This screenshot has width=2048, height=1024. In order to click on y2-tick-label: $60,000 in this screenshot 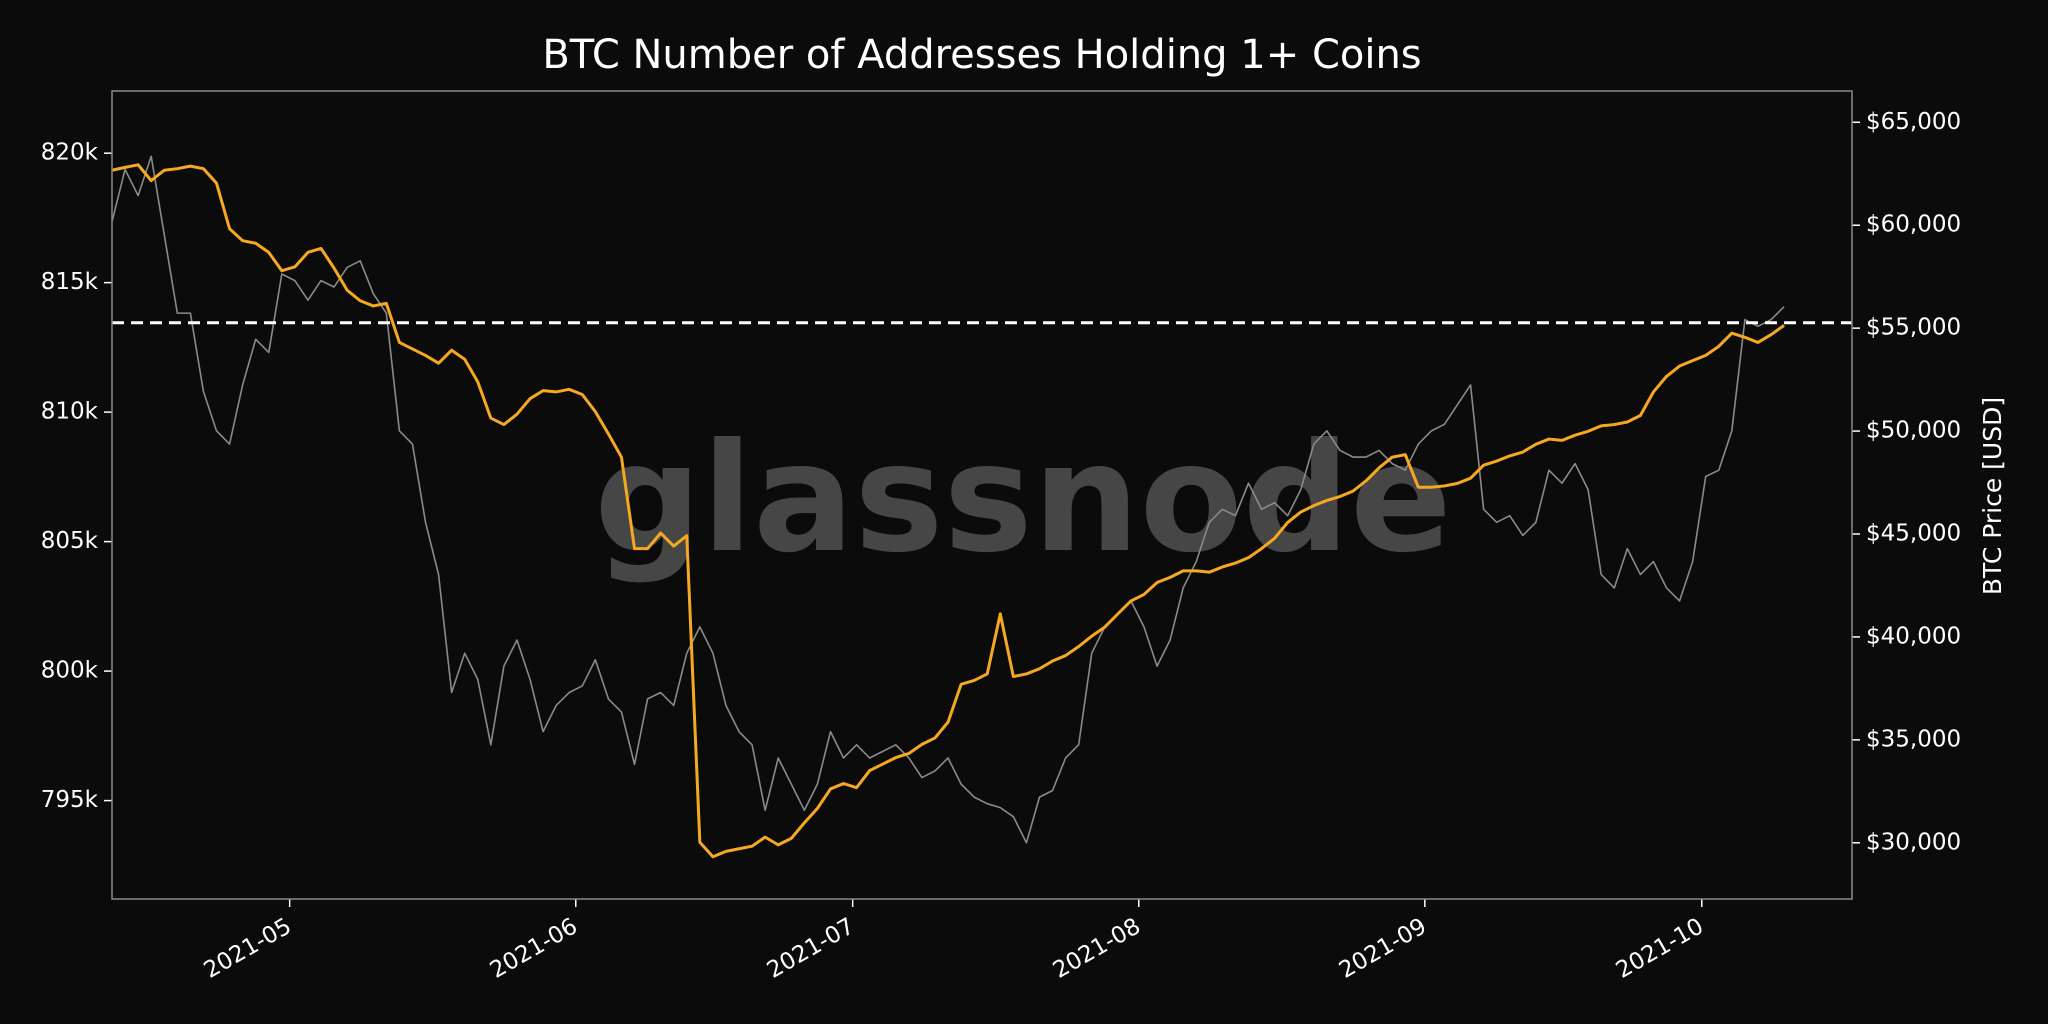, I will do `click(1913, 225)`.